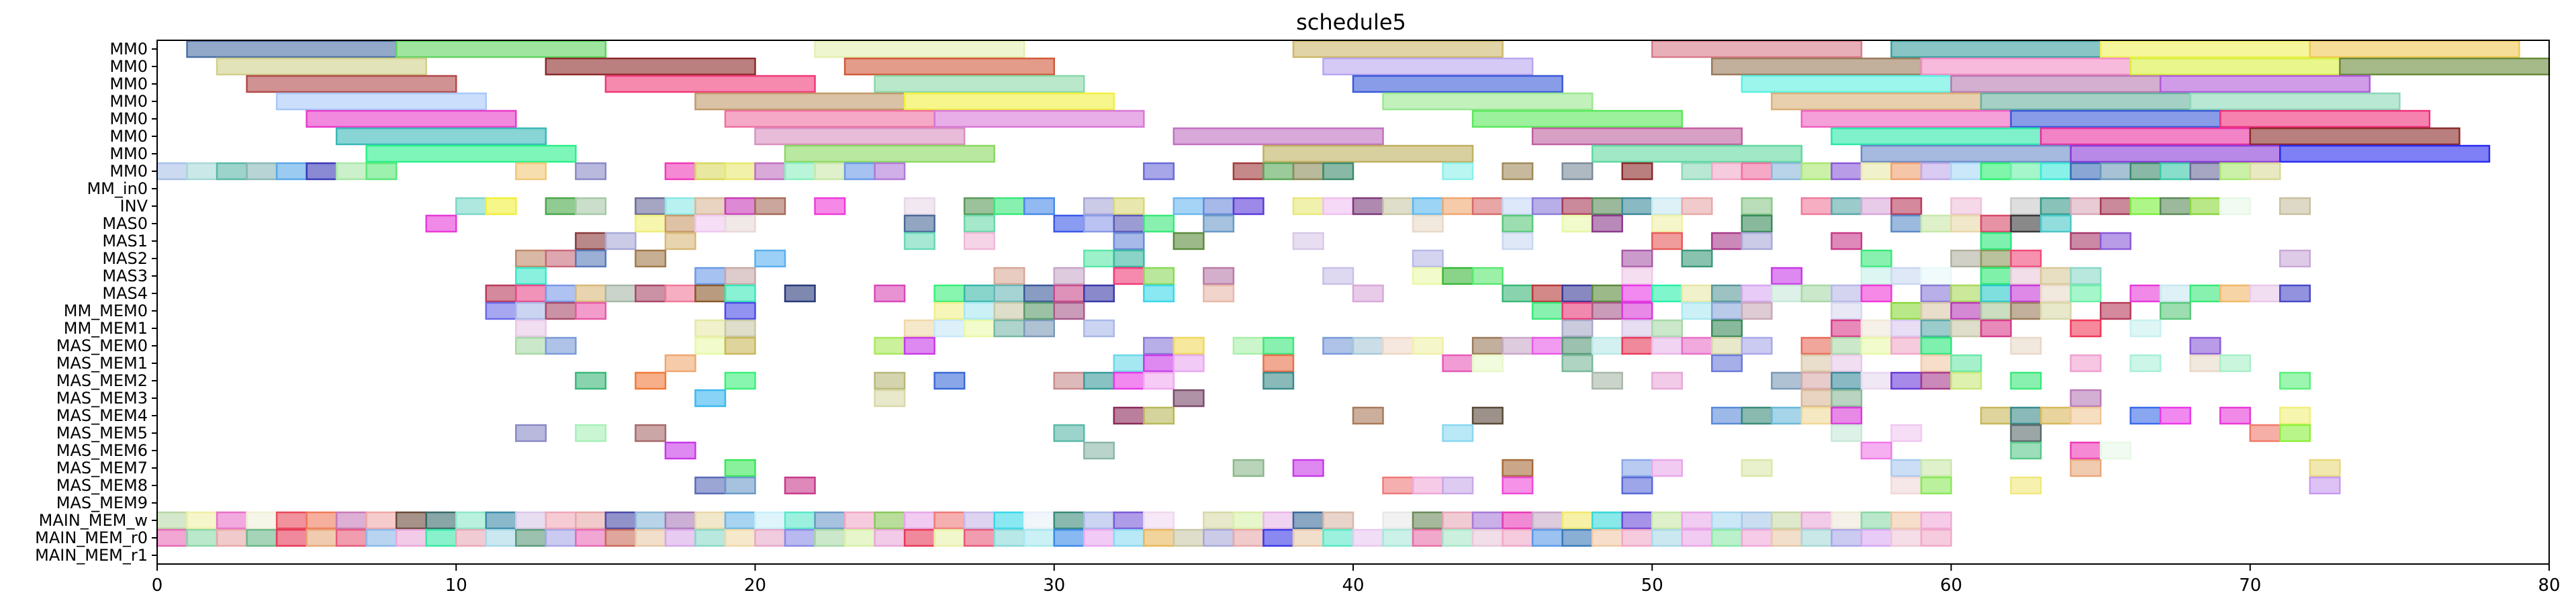 This screenshot has height=607, width=2576. What do you see at coordinates (102, 364) in the screenshot?
I see `y-tick-label: MAS_MEM1` at bounding box center [102, 364].